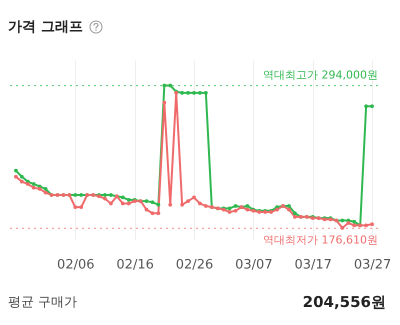 The image size is (400, 325). Describe the element at coordinates (373, 265) in the screenshot. I see `x-tick-label: 03/27` at that location.